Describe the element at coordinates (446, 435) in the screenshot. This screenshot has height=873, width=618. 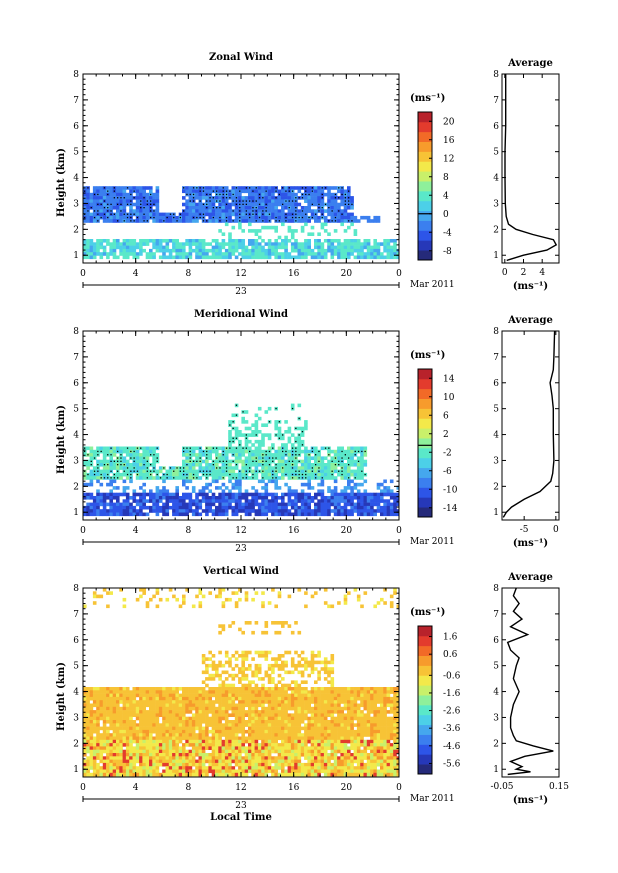
I see `colorbar-tick-label: 2` at that location.